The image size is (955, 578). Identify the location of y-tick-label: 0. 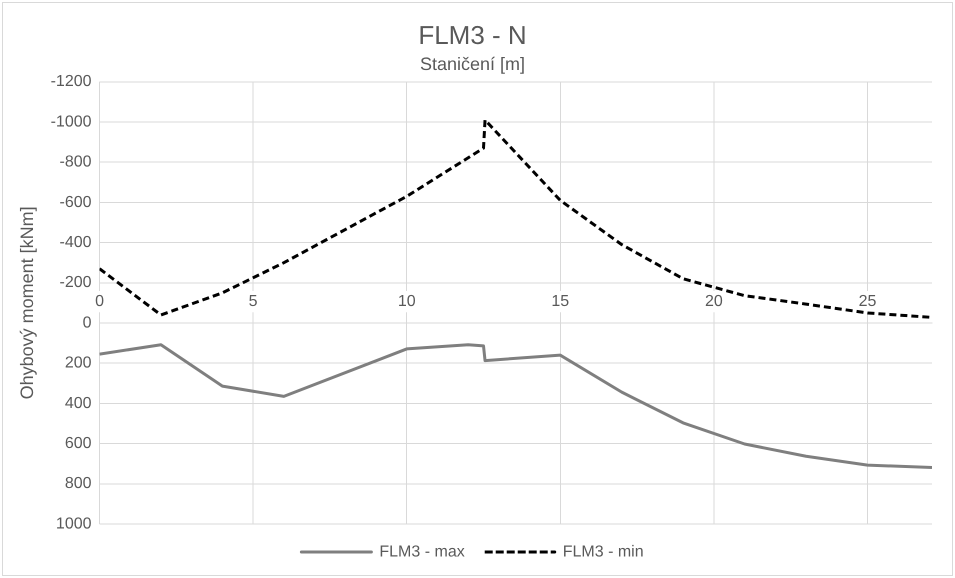
(87, 323).